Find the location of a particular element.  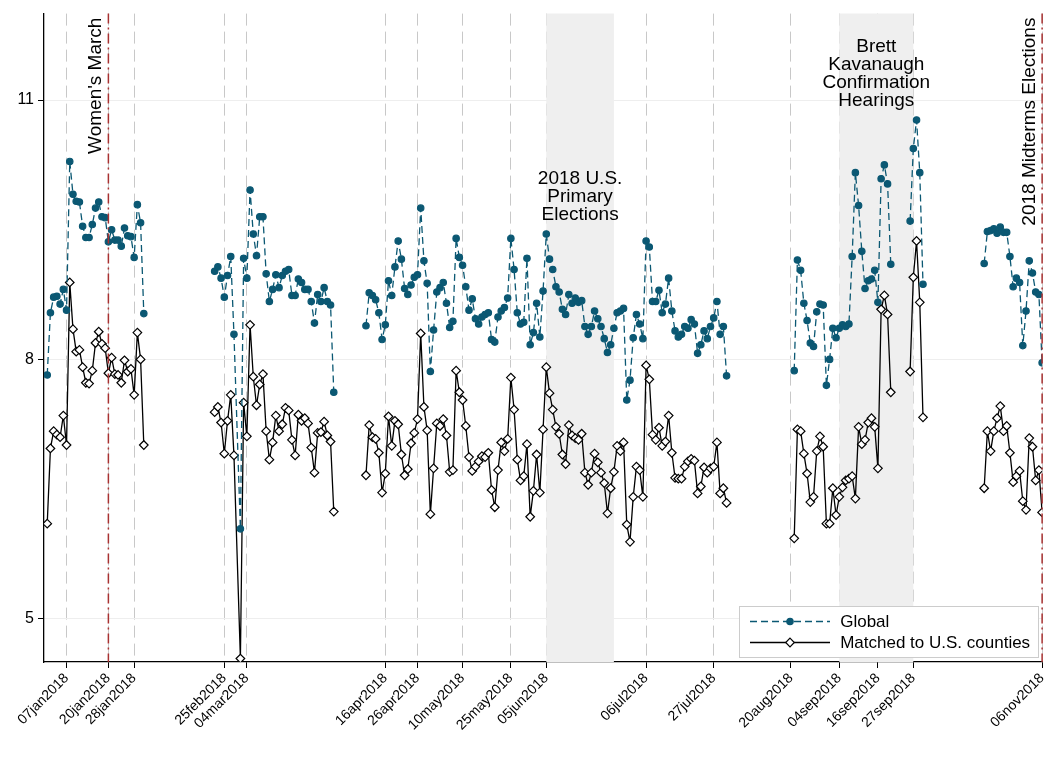

y-tick-label: 8 is located at coordinates (30, 358).